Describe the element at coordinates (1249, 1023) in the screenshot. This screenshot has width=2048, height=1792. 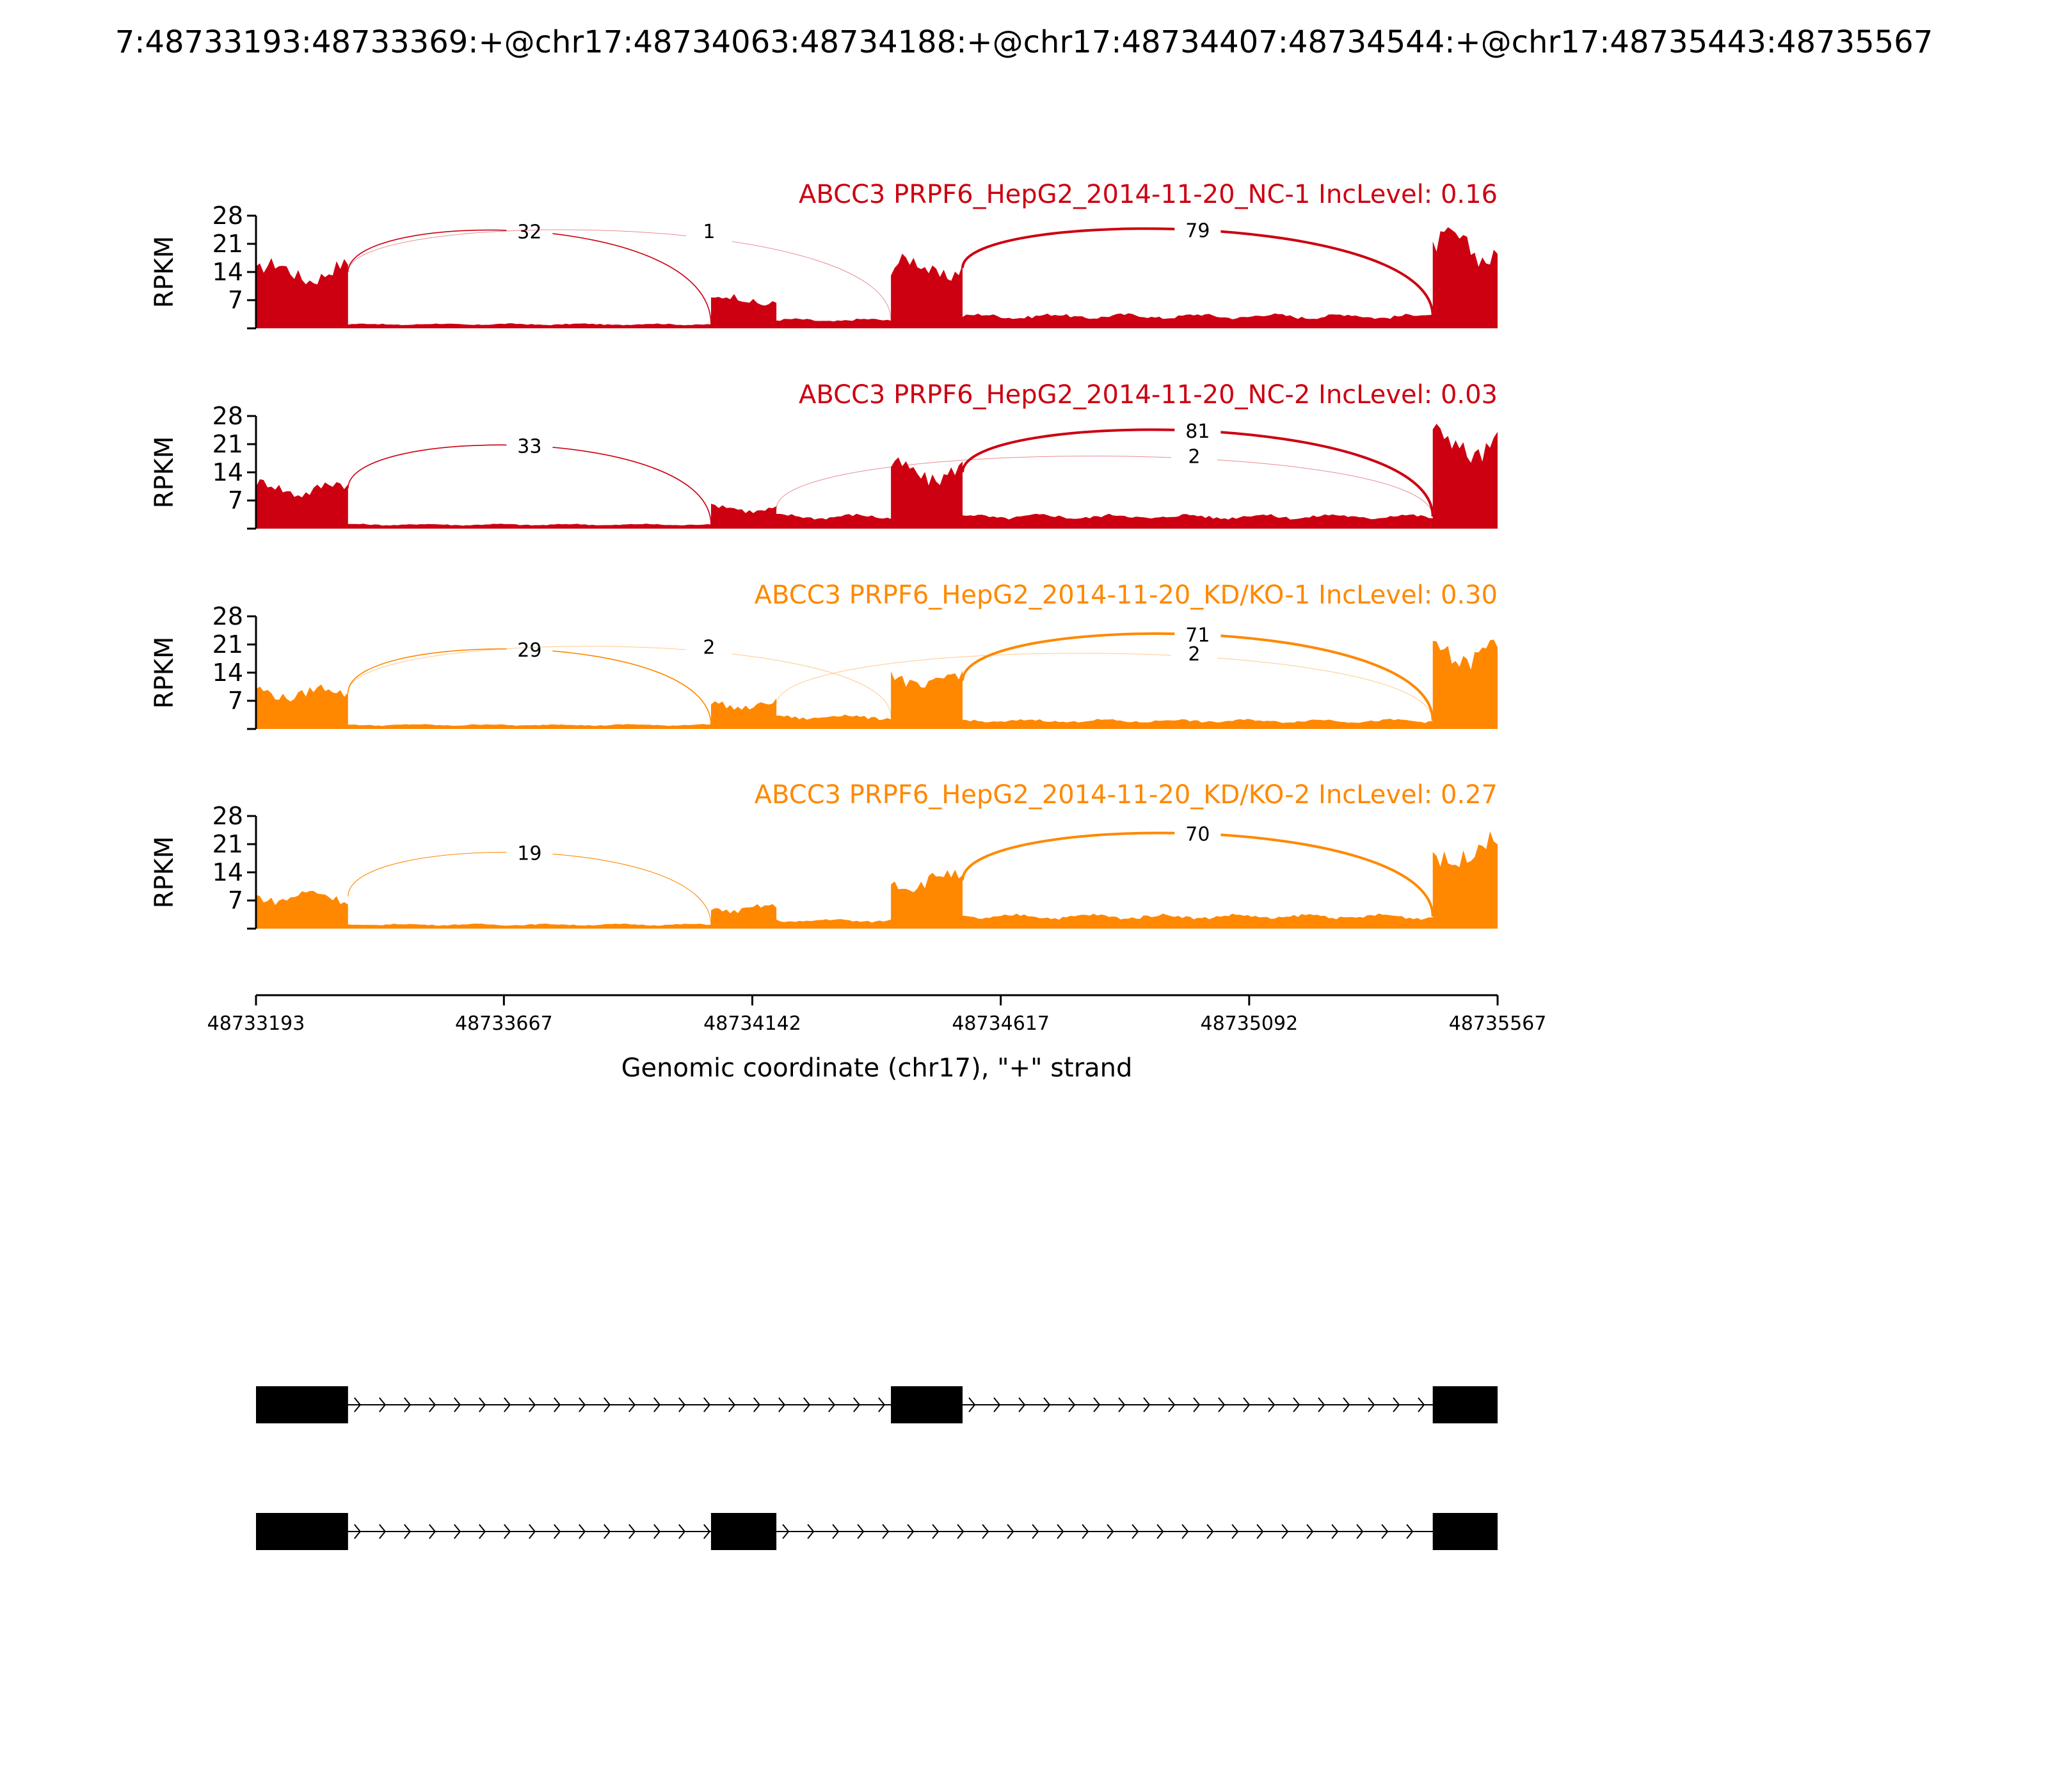
I see `x-tick-label: 48735092` at that location.